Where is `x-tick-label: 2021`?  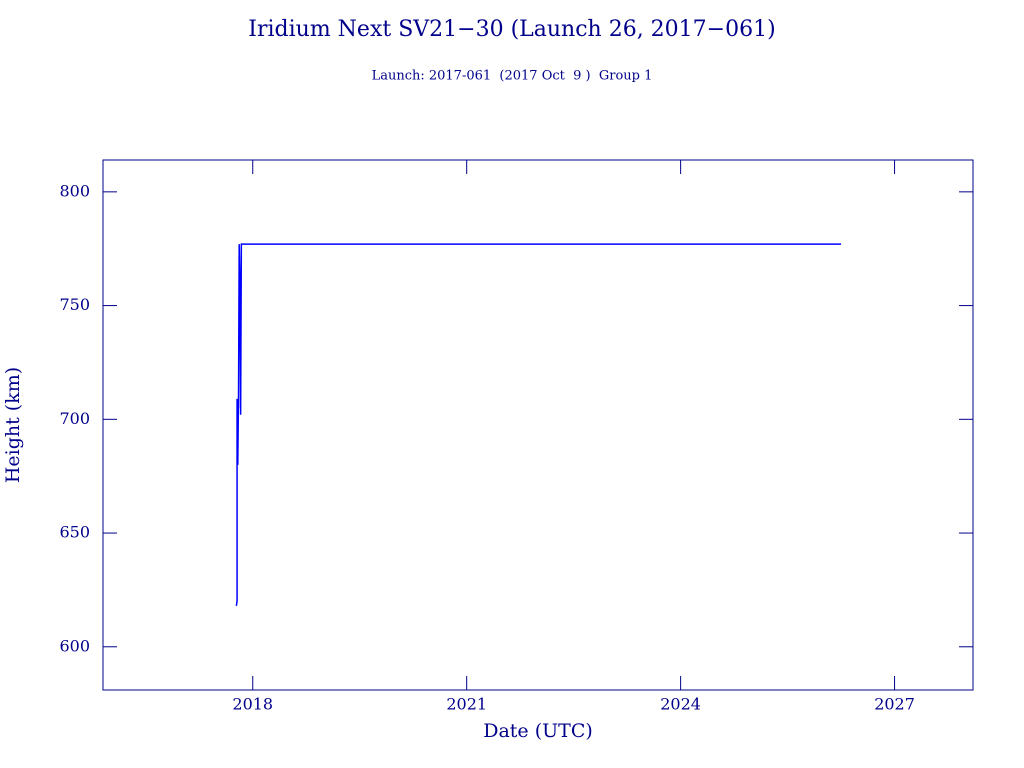 x-tick-label: 2021 is located at coordinates (466, 704).